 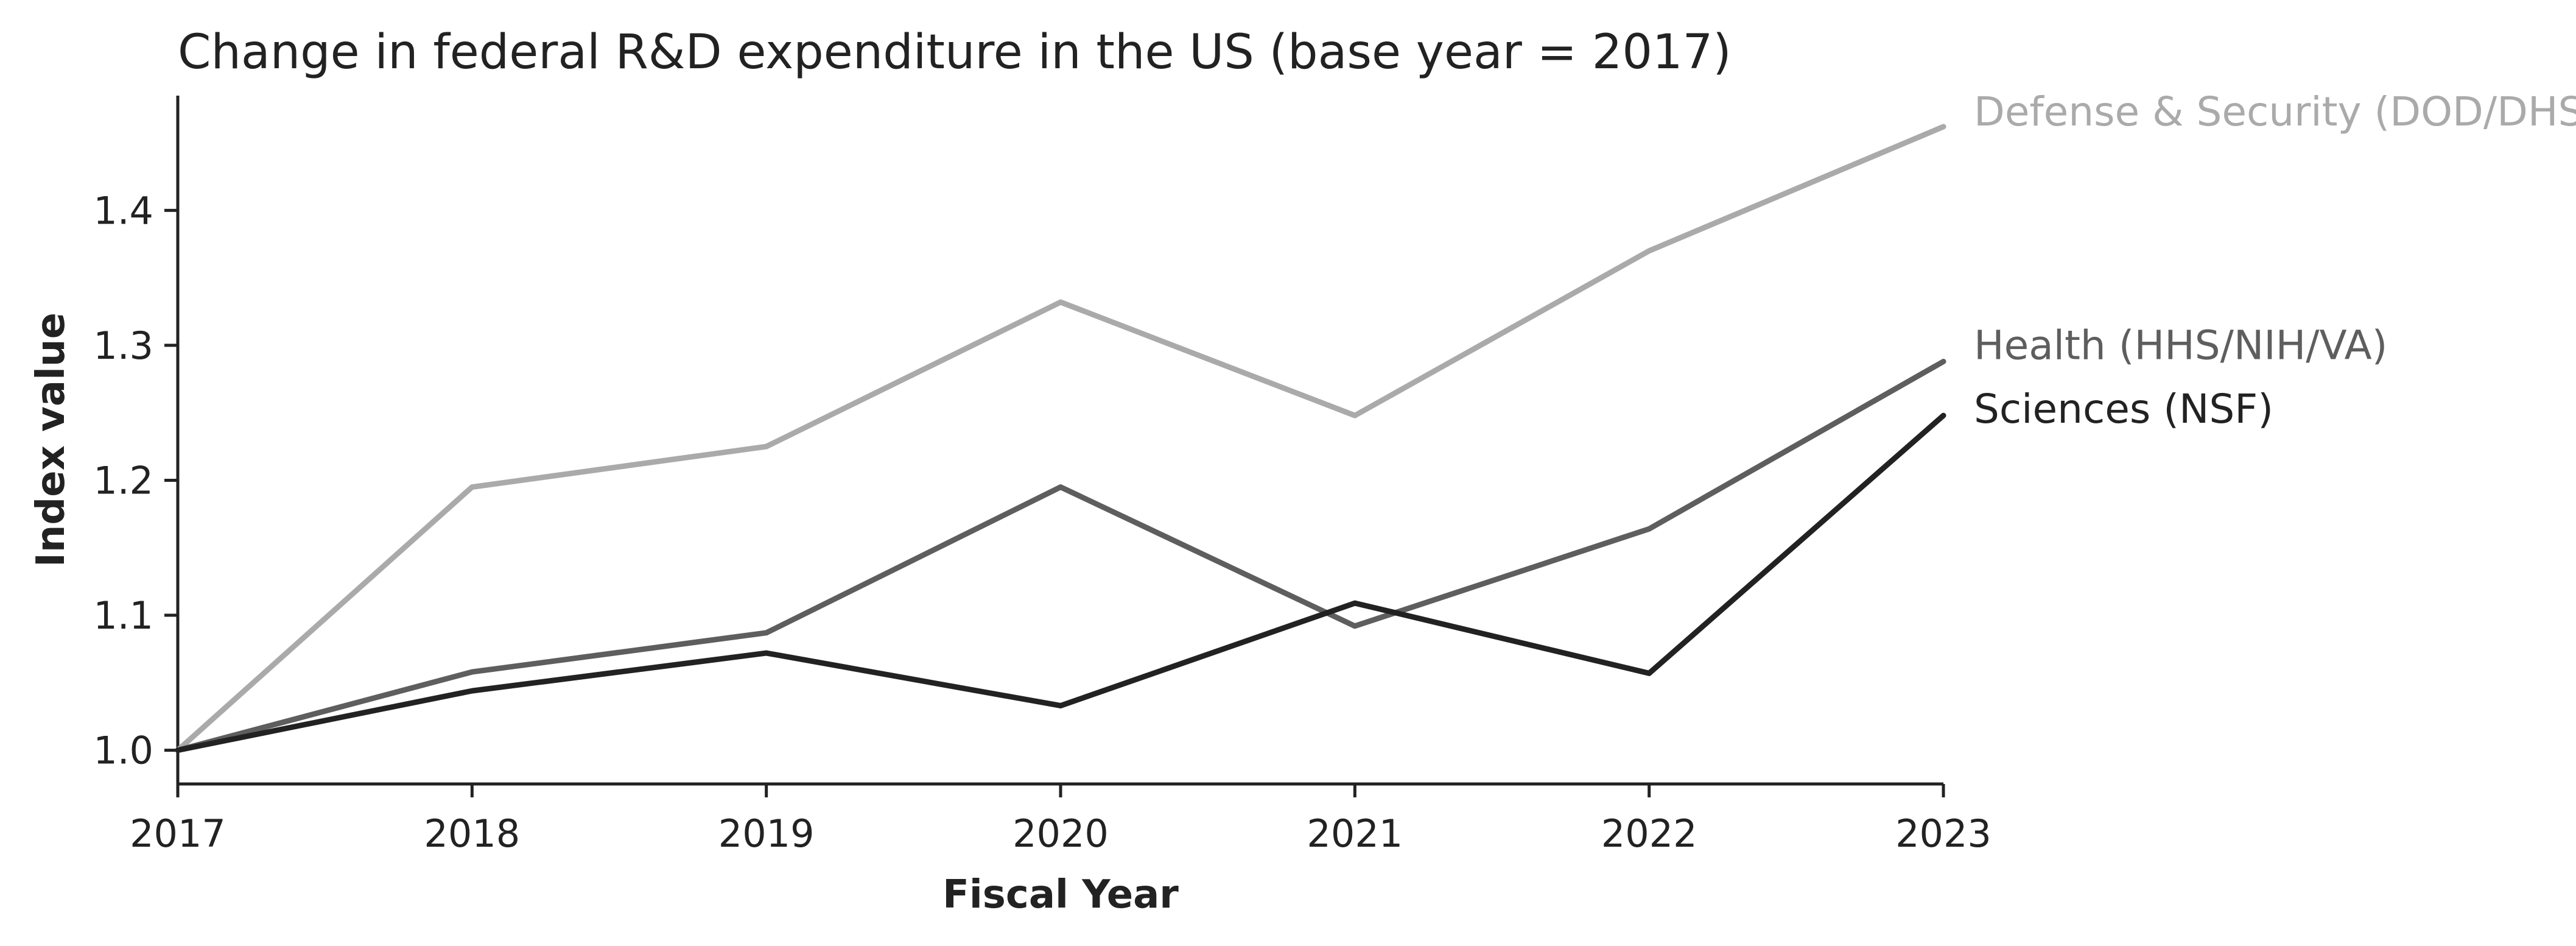 What do you see at coordinates (2180, 346) in the screenshot?
I see `series-label: Health (HHS/NIH/VA)` at bounding box center [2180, 346].